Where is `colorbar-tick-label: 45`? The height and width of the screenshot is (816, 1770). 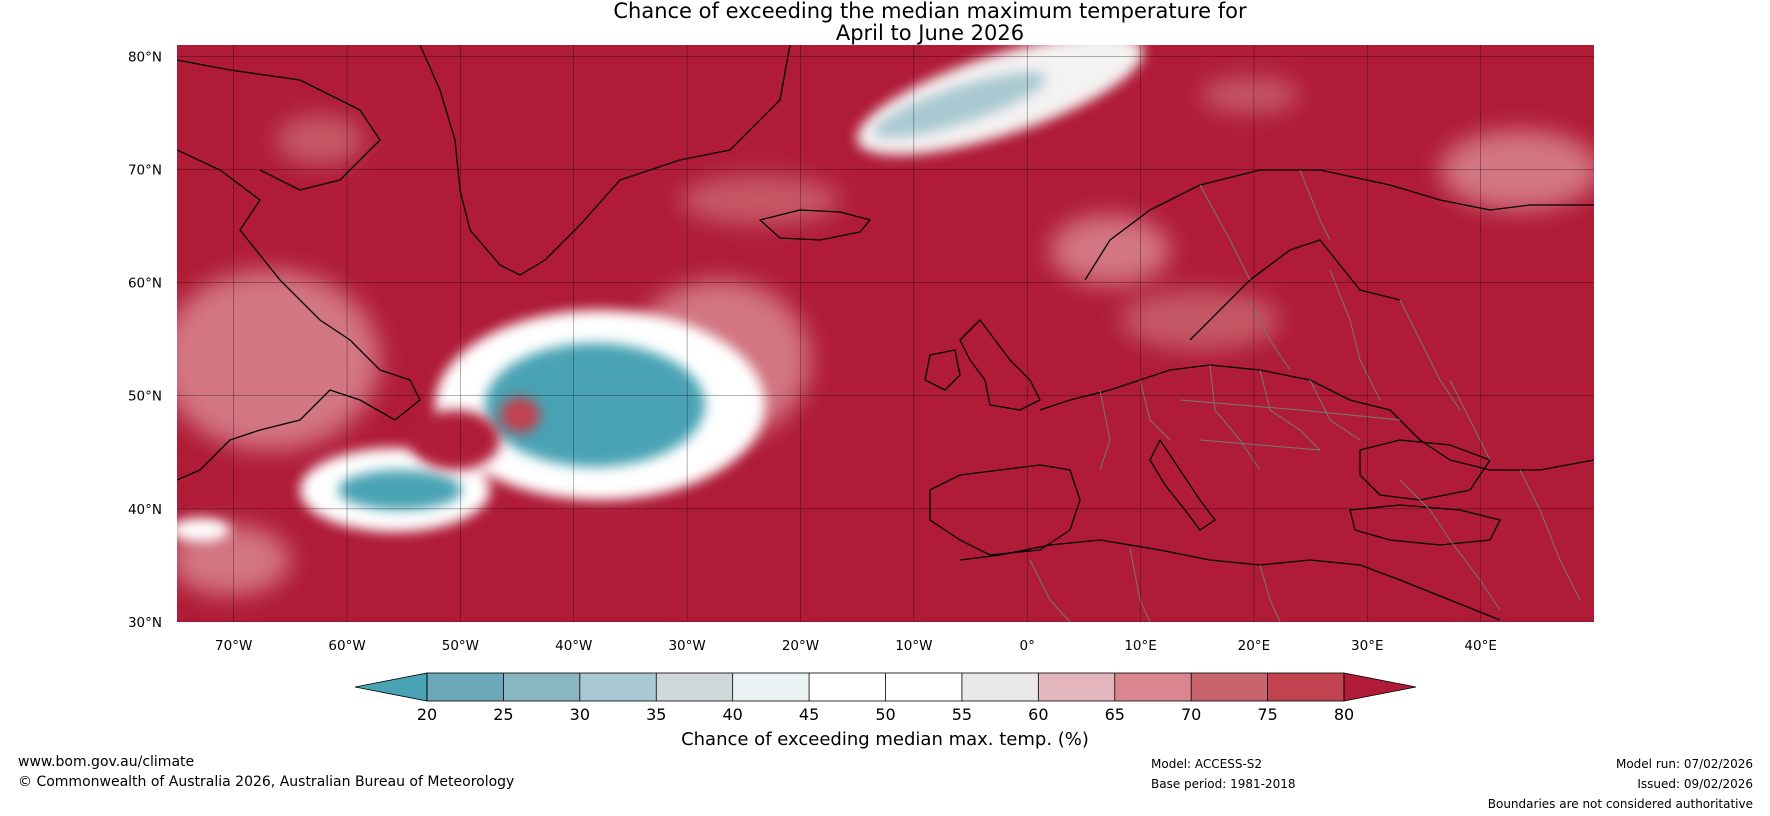 colorbar-tick-label: 45 is located at coordinates (809, 714).